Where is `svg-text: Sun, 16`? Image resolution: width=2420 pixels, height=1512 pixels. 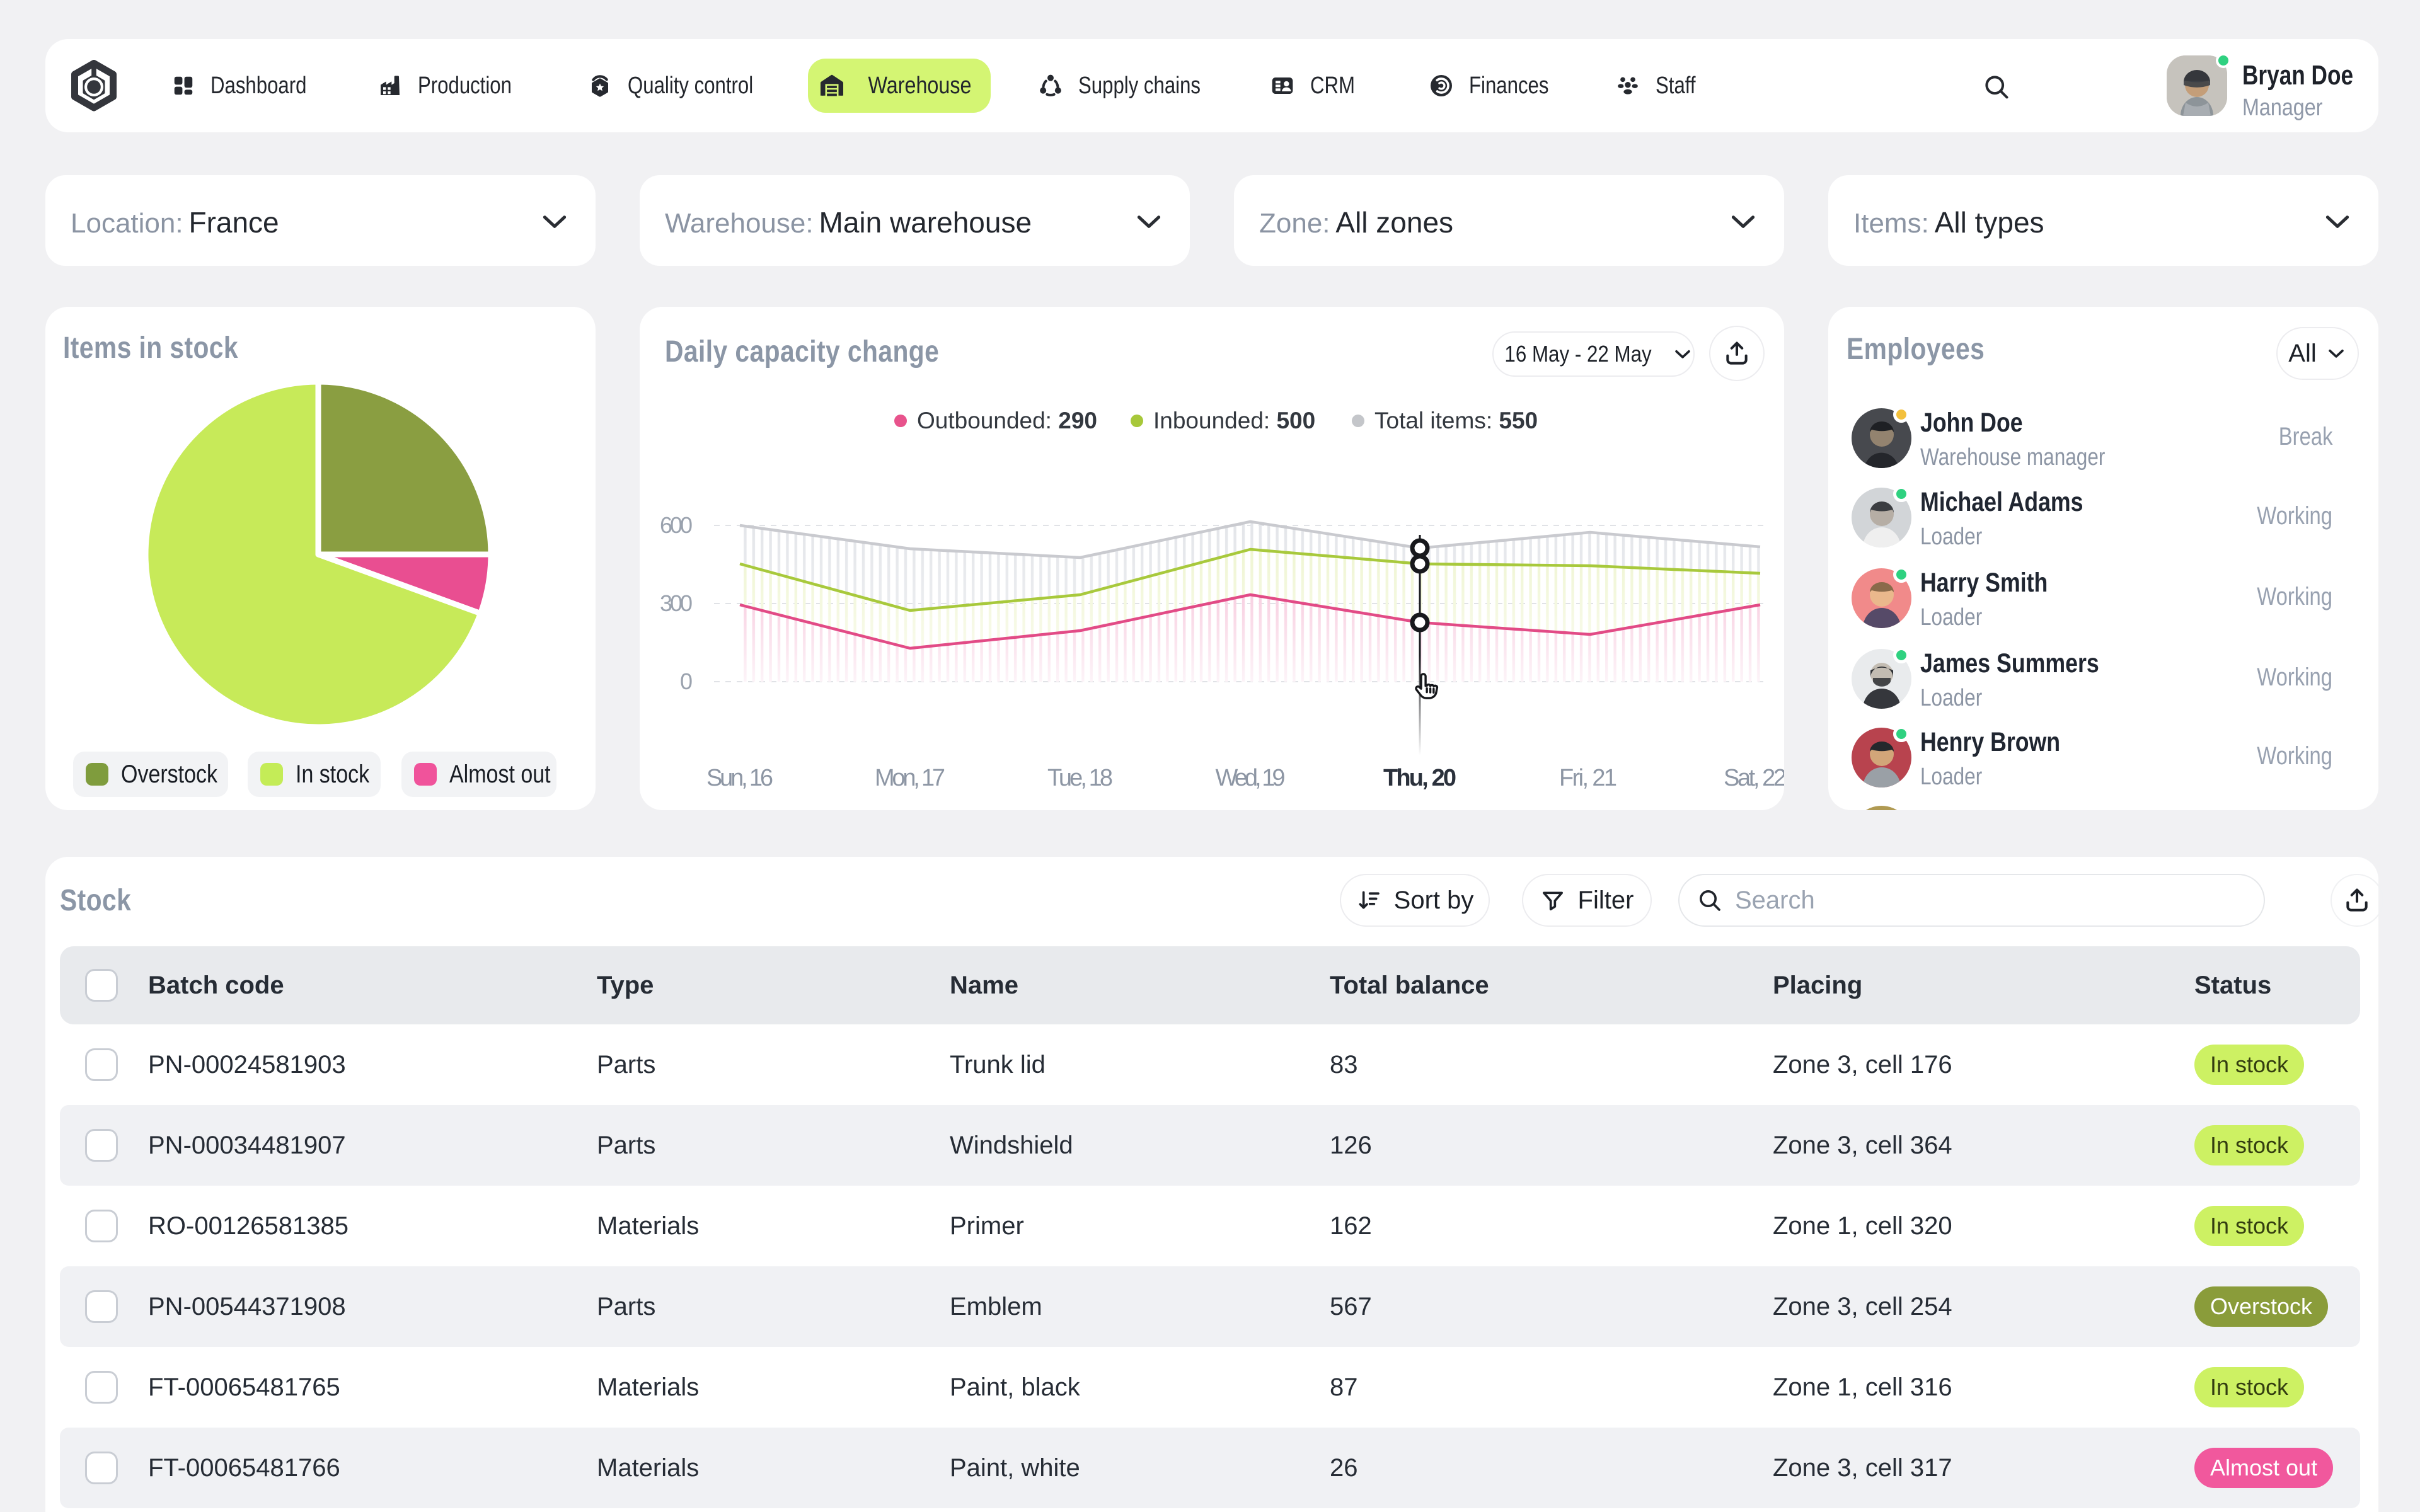 svg-text: Sun, 16 is located at coordinates (740, 778).